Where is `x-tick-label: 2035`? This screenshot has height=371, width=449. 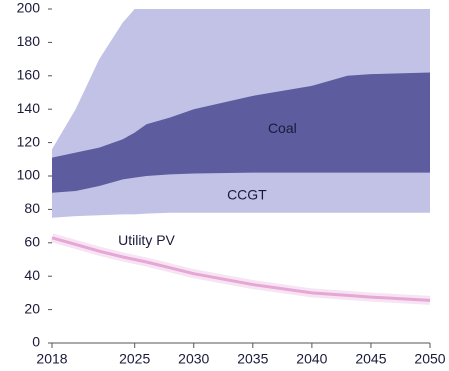
x-tick-label: 2035 is located at coordinates (252, 359).